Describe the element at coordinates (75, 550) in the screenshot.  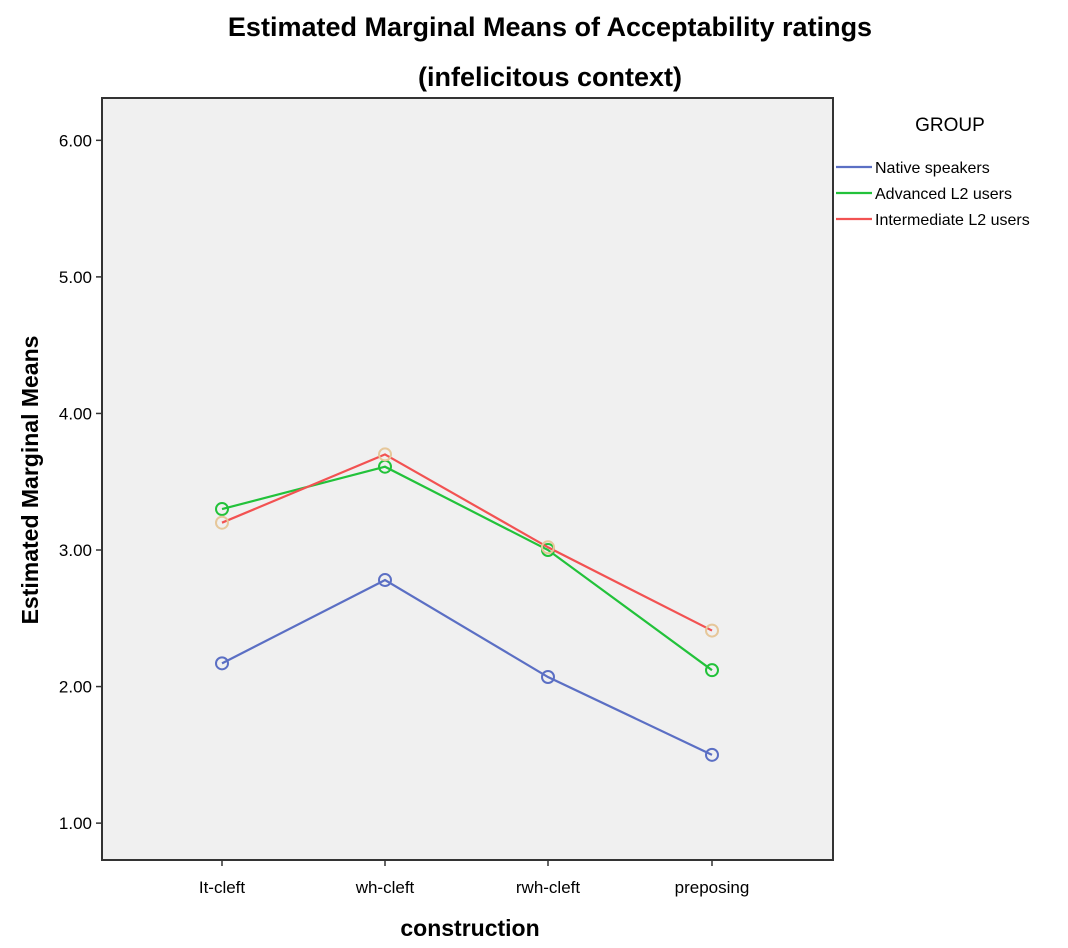
I see `y-tick-label: 3.00` at that location.